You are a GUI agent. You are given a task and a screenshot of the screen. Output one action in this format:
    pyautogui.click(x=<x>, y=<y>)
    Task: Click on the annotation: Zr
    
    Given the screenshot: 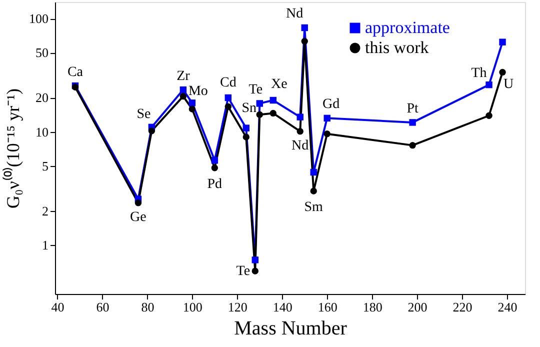 What is the action you would take?
    pyautogui.click(x=183, y=76)
    